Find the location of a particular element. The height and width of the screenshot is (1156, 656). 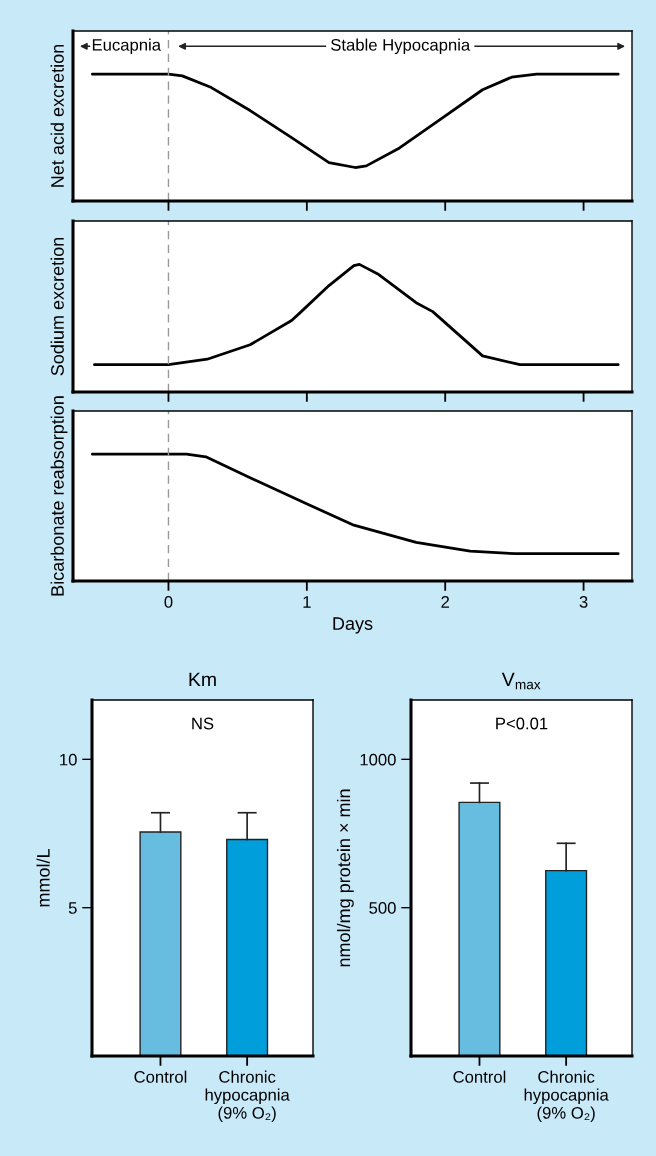

x-tick-label: 2 is located at coordinates (445, 602).